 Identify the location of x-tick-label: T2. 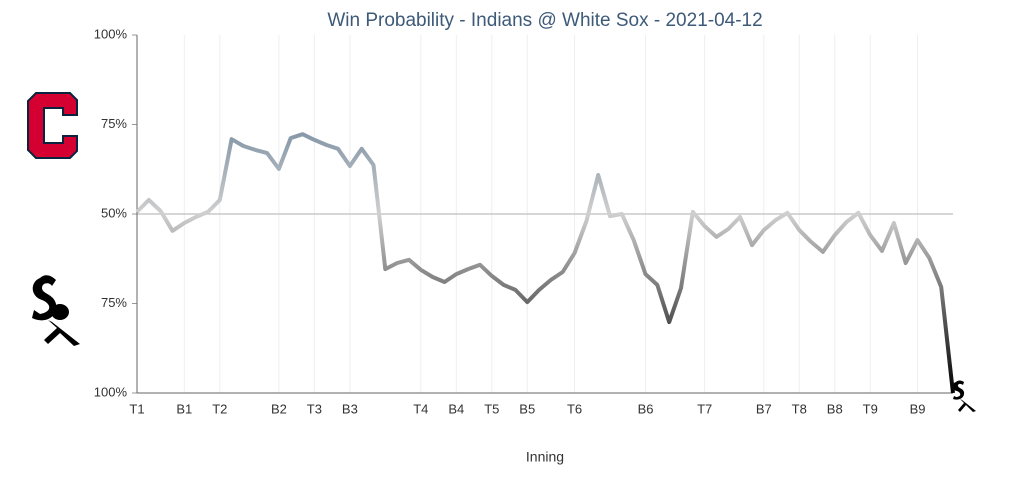
(219, 408).